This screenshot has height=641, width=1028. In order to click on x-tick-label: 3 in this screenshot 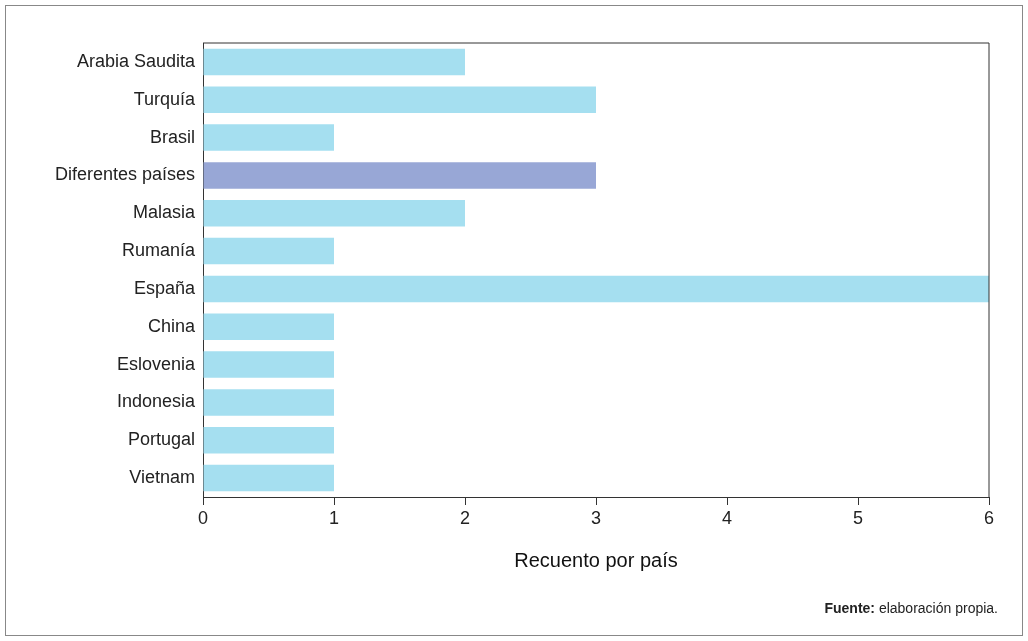, I will do `click(596, 517)`.